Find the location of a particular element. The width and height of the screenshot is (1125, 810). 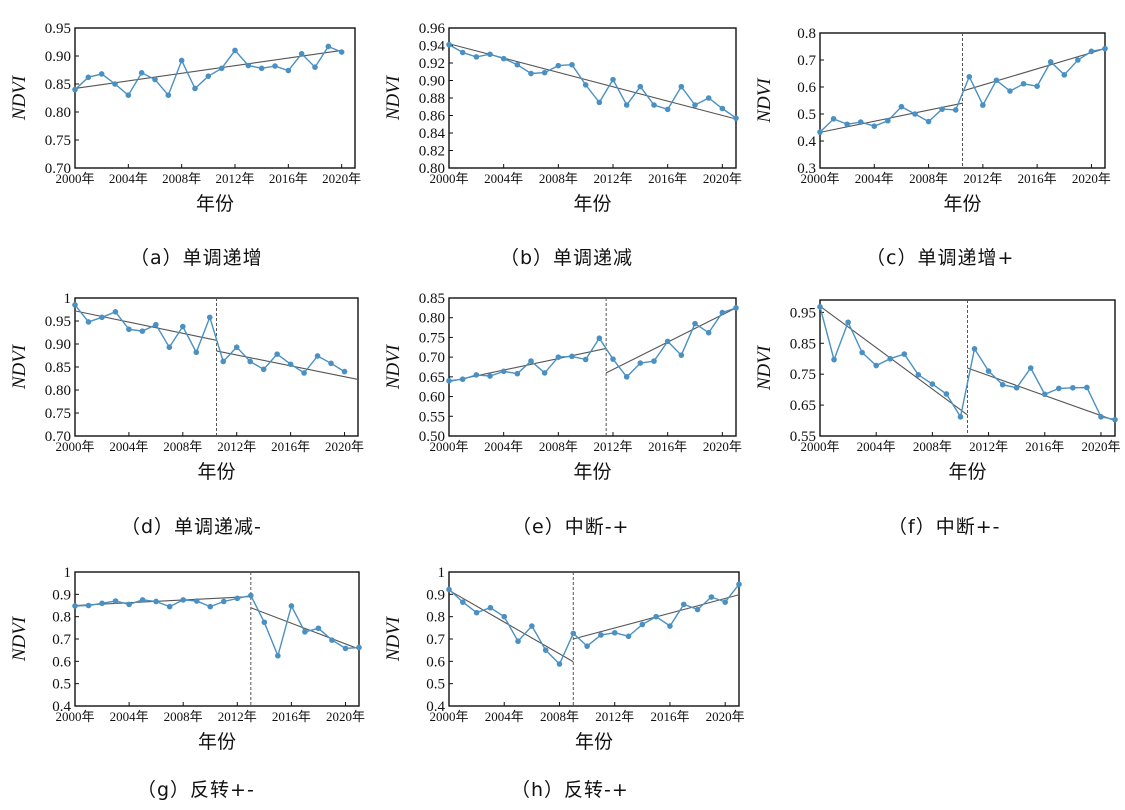

y-tick-label: 0.75 is located at coordinates (432, 338).